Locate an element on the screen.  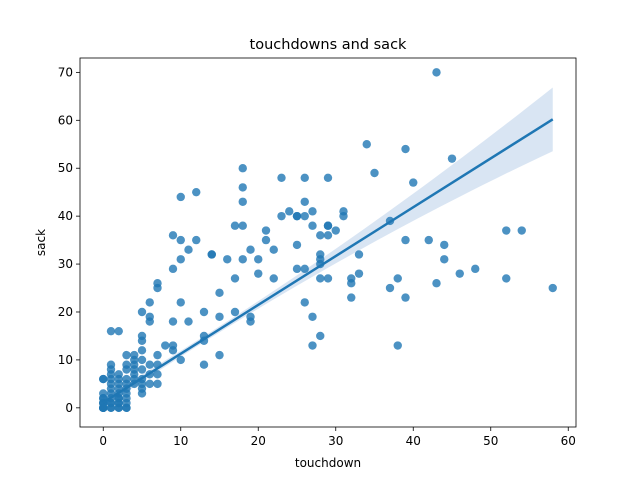
x-axis-ticks: 0 10 20 30 40 50 60 is located at coordinates (337, 437).